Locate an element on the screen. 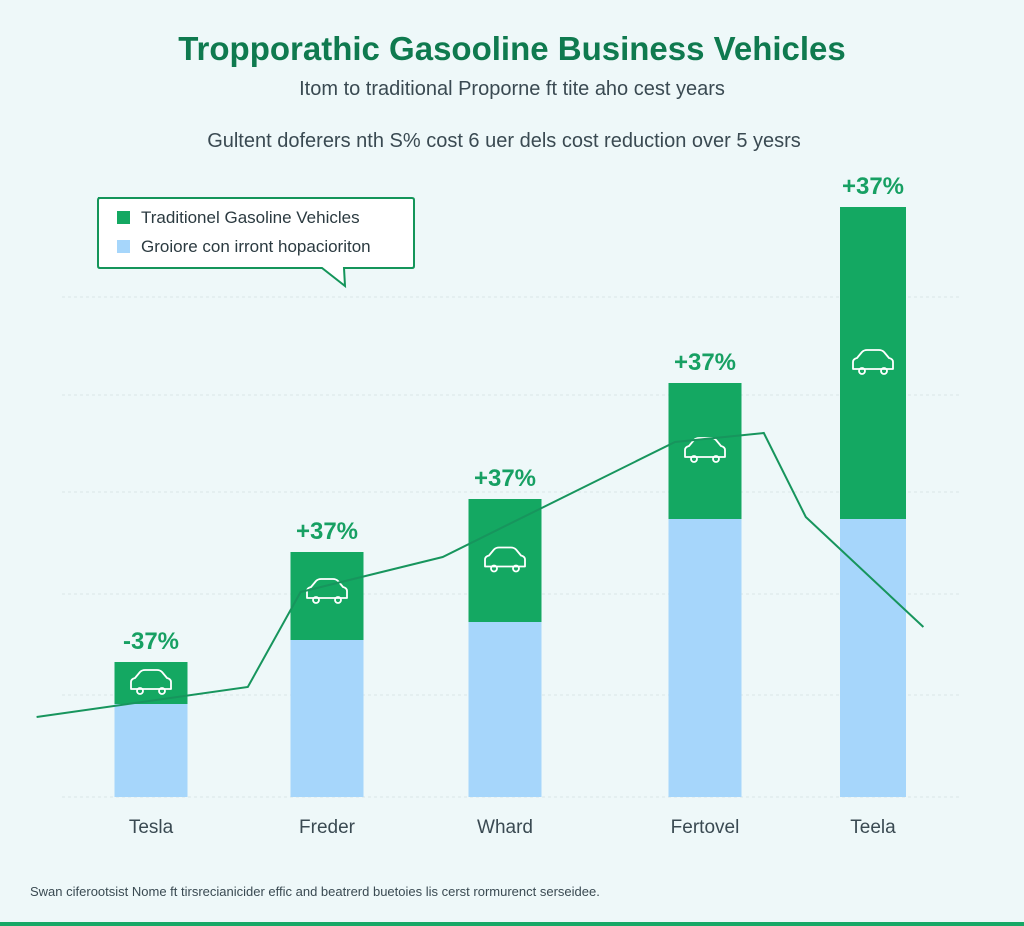 This screenshot has width=1024, height=926. bar-value-label: -37% is located at coordinates (151, 641).